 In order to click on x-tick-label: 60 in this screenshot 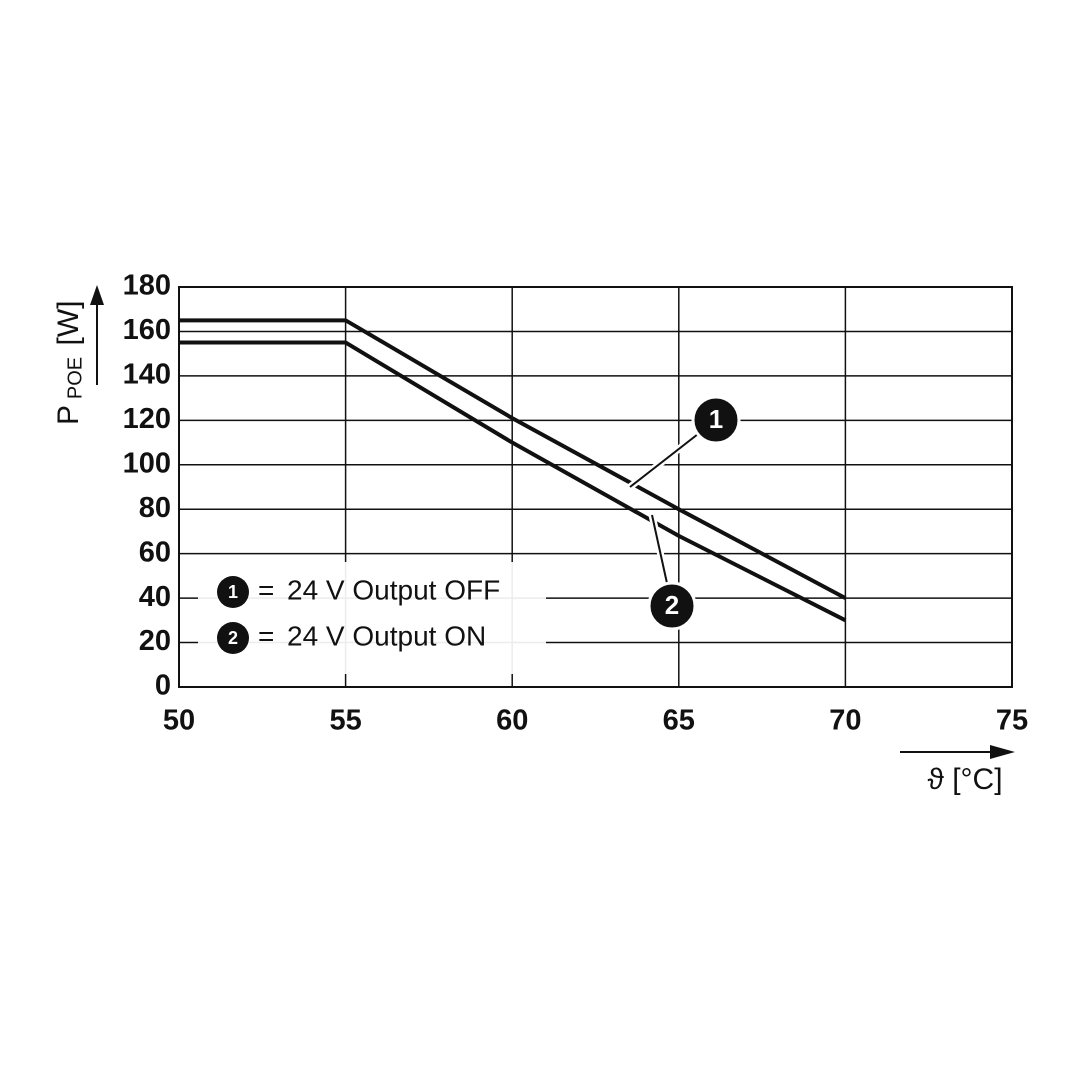, I will do `click(512, 721)`.